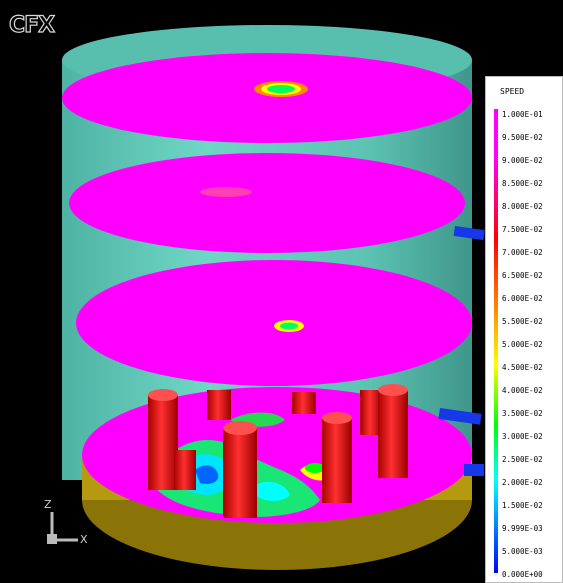  Describe the element at coordinates (496, 341) in the screenshot. I see `legend-color-bar` at that location.